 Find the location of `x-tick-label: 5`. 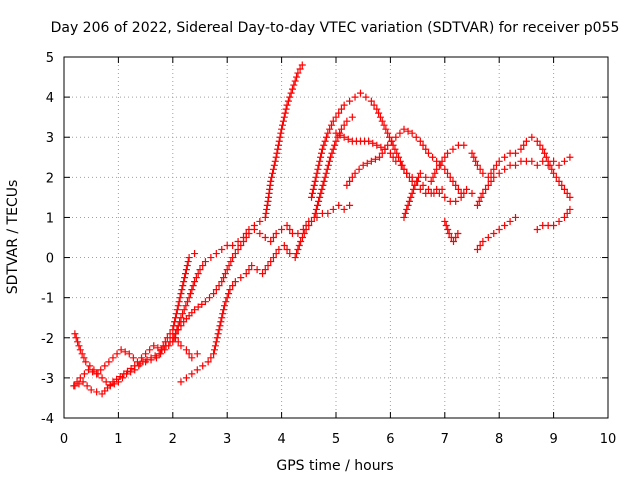

x-tick-label: 5 is located at coordinates (336, 439).